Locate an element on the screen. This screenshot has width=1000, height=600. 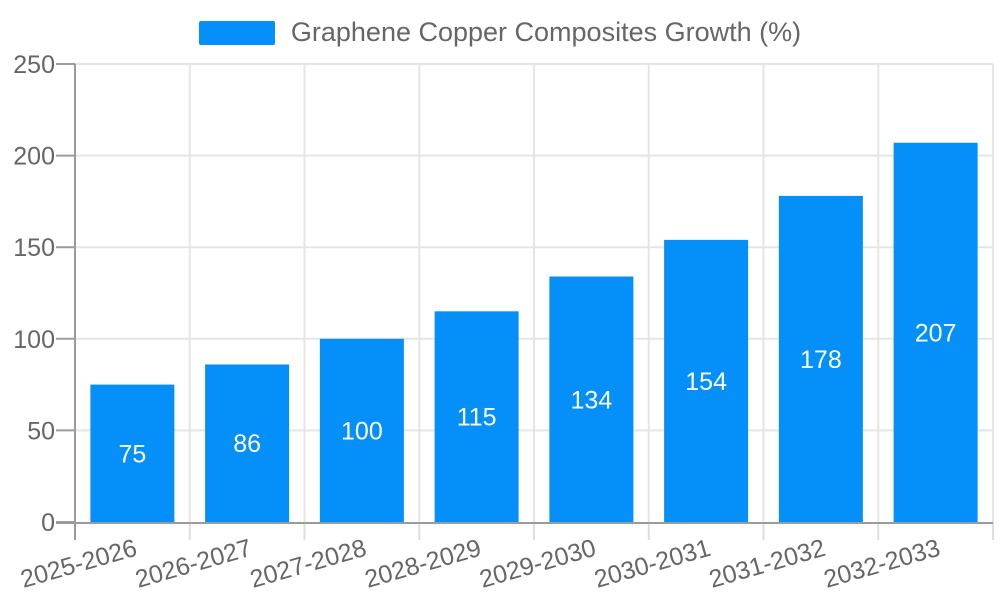
x-axis-label: 2029-2030 is located at coordinates (537, 564).